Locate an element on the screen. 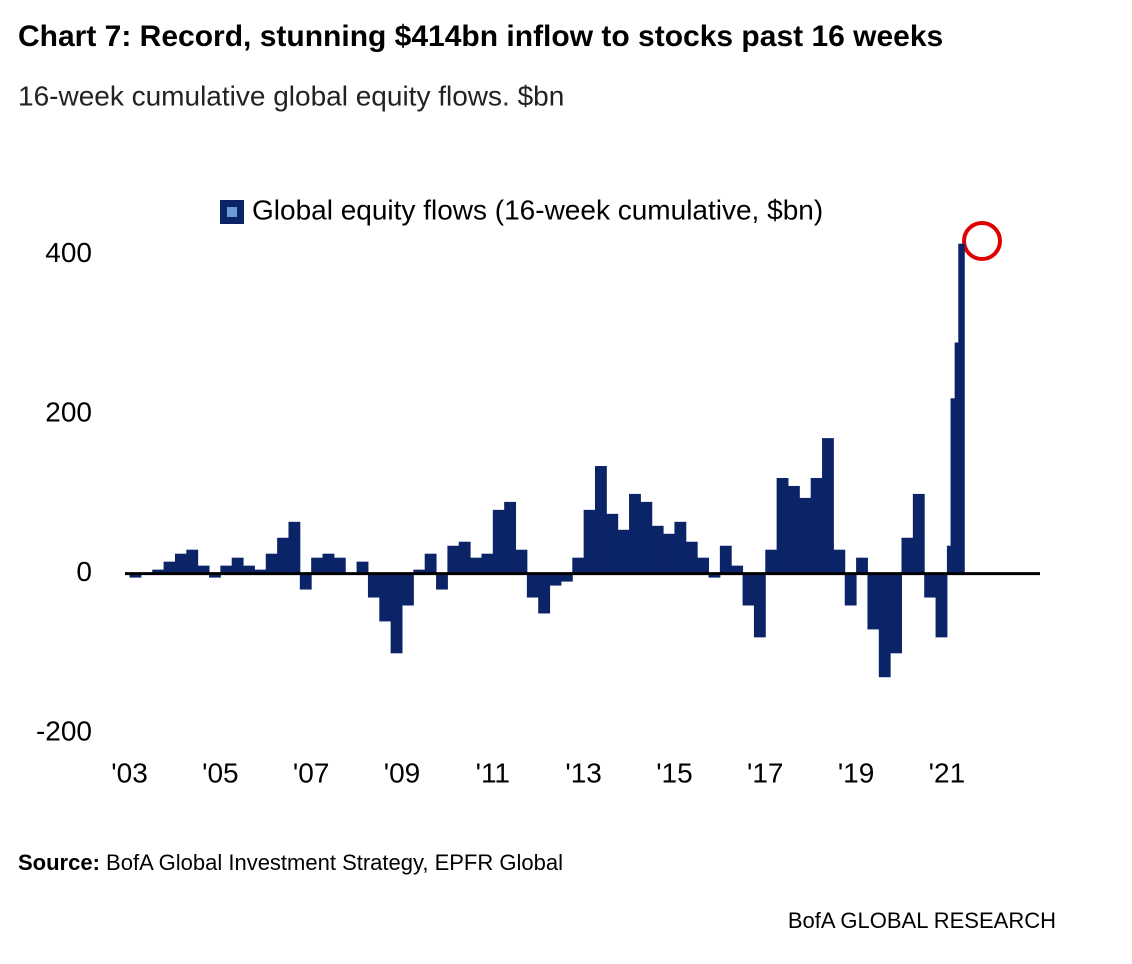 This screenshot has height=964, width=1132. x-tick-label: '09 is located at coordinates (402, 772).